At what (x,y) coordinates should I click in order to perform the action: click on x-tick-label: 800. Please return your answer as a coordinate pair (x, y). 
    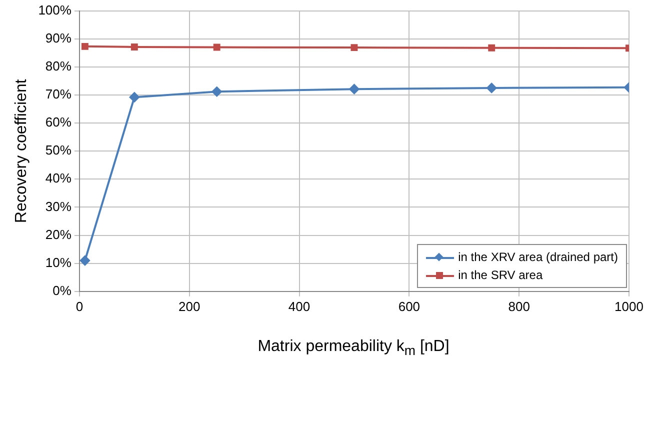
    Looking at the image, I should click on (519, 306).